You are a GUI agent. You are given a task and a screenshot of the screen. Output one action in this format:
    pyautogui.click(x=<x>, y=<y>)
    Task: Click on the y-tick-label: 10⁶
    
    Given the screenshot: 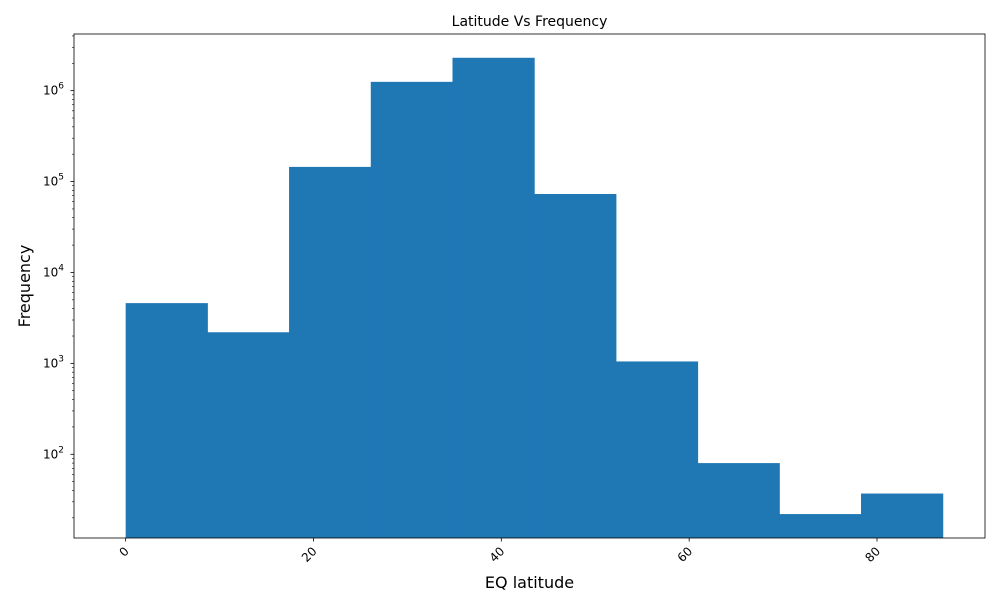 What is the action you would take?
    pyautogui.click(x=53, y=90)
    